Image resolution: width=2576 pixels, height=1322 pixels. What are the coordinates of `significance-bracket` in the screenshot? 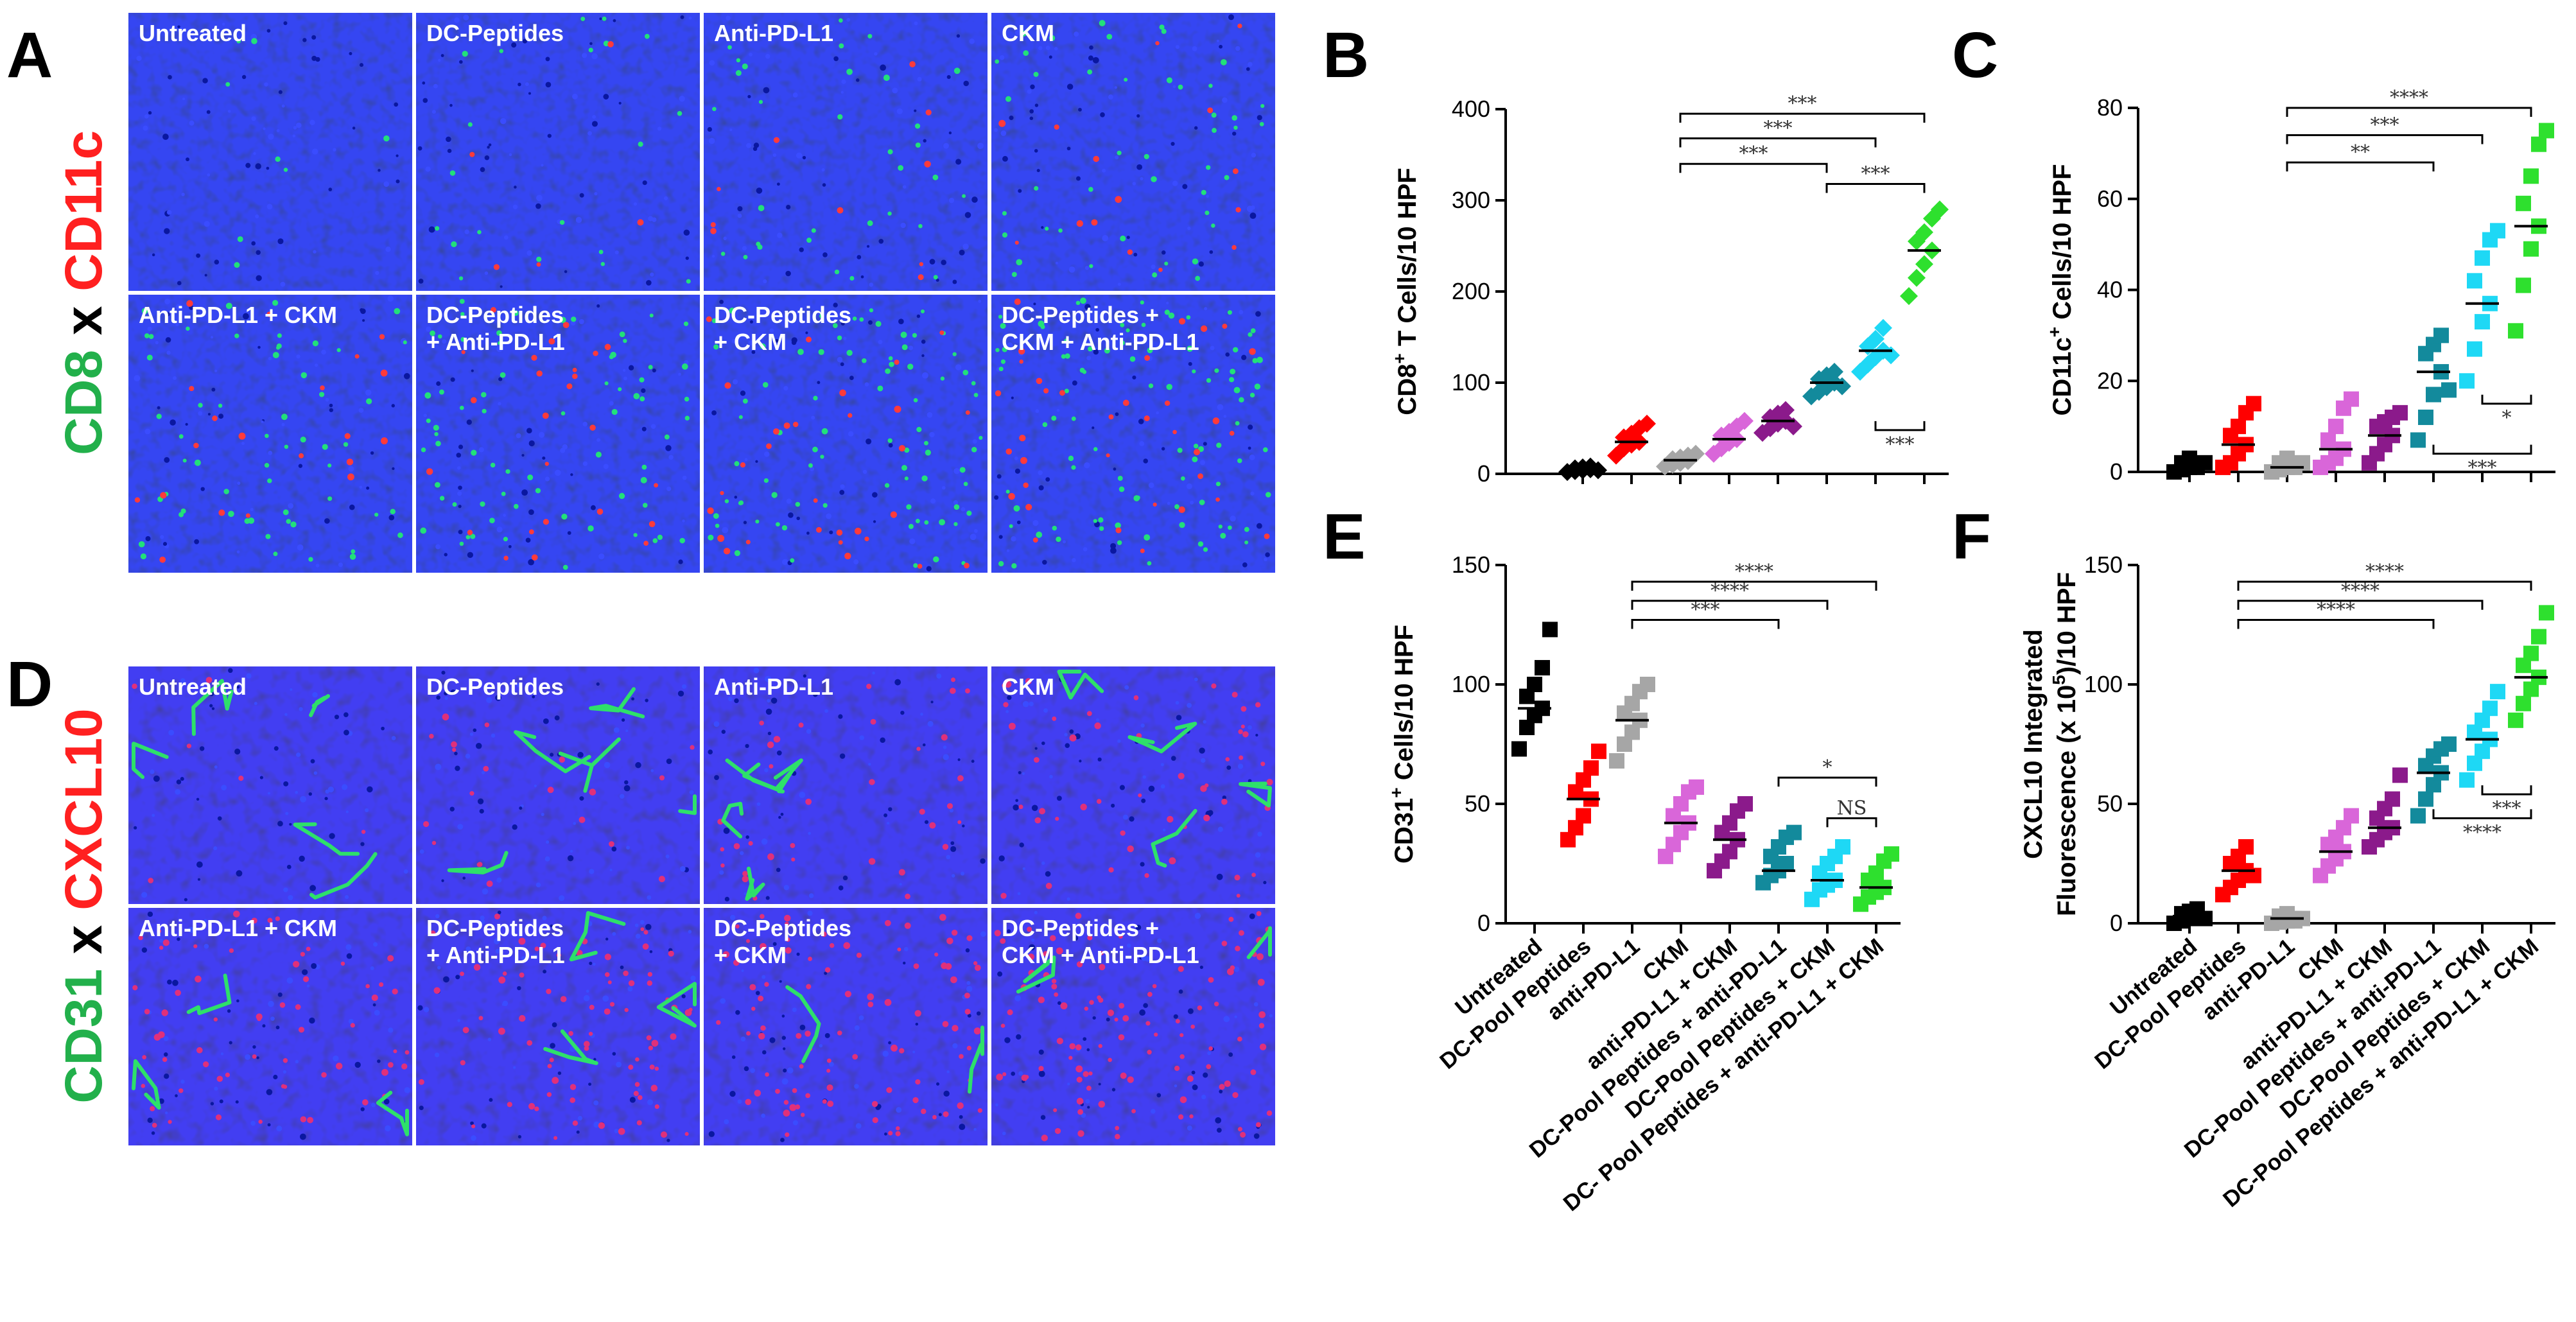 It's located at (1753, 167).